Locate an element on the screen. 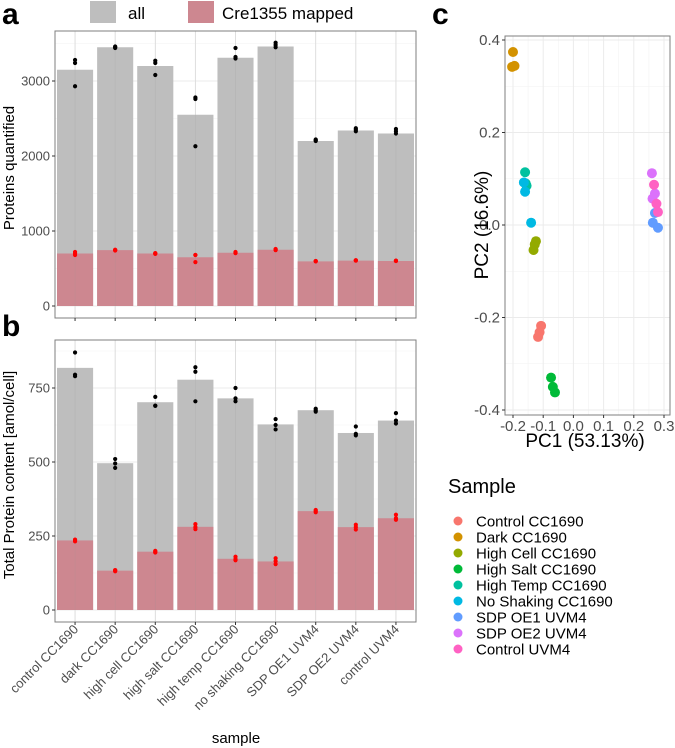  y-tick-label-a: 0 is located at coordinates (46, 306).